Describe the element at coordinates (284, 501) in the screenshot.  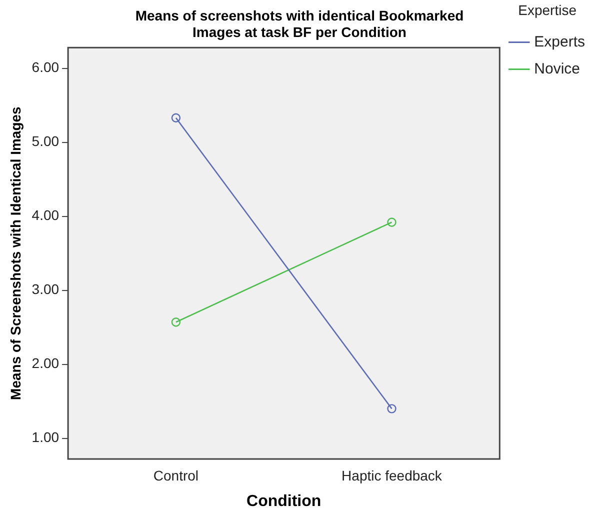
I see `x-axis-title: Condition` at that location.